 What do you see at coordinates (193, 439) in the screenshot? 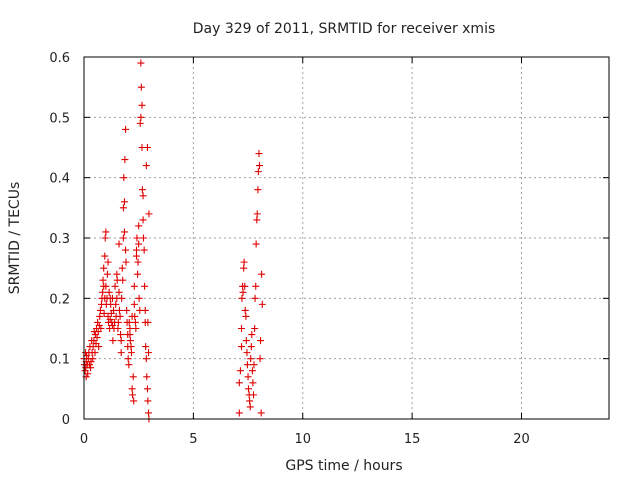
I see `x-tick-label: 5` at bounding box center [193, 439].